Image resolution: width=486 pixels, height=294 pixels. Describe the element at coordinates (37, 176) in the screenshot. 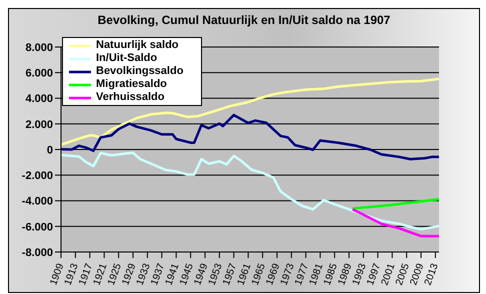

I see `y-tick-label: -2.000` at that location.